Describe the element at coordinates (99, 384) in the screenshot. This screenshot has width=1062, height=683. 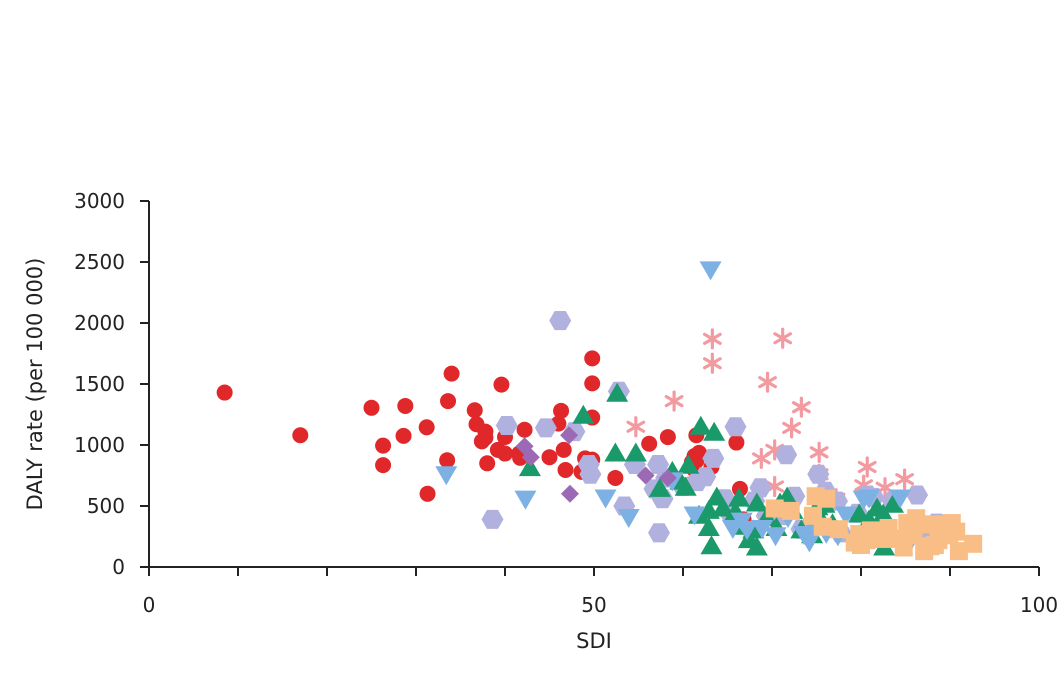
I see `y-tick-label: 1500` at that location.